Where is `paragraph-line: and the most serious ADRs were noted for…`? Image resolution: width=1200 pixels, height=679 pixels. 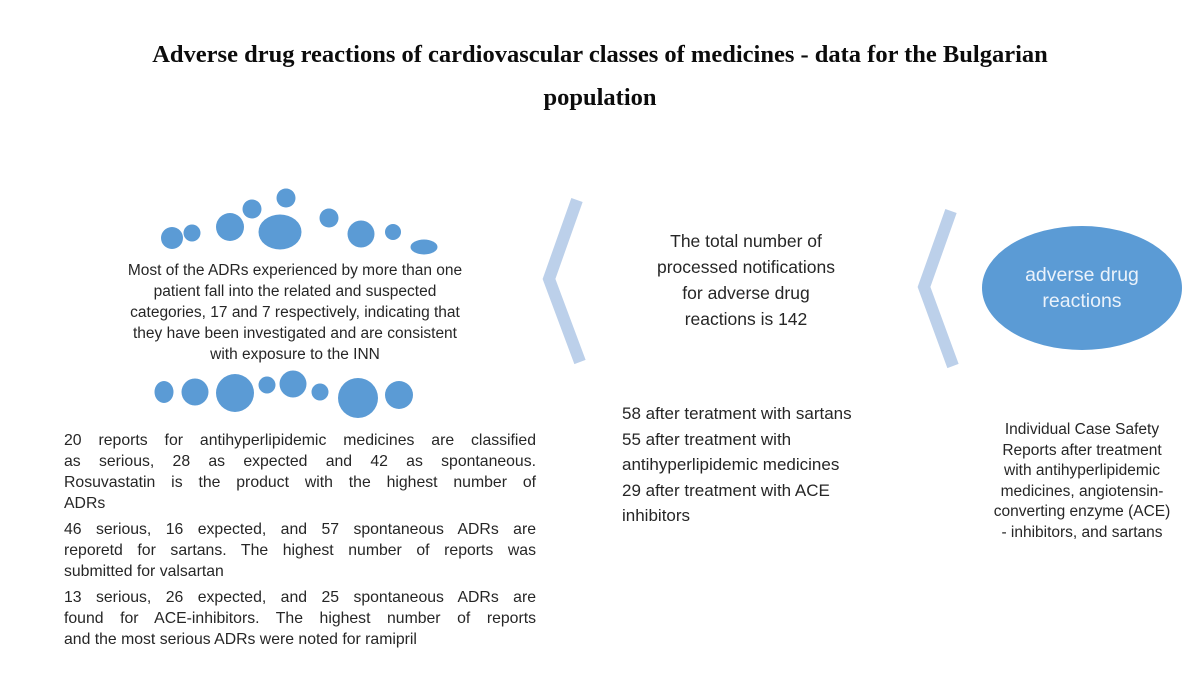
paragraph-line: and the most serious ADRs were noted for… is located at coordinates (240, 639).